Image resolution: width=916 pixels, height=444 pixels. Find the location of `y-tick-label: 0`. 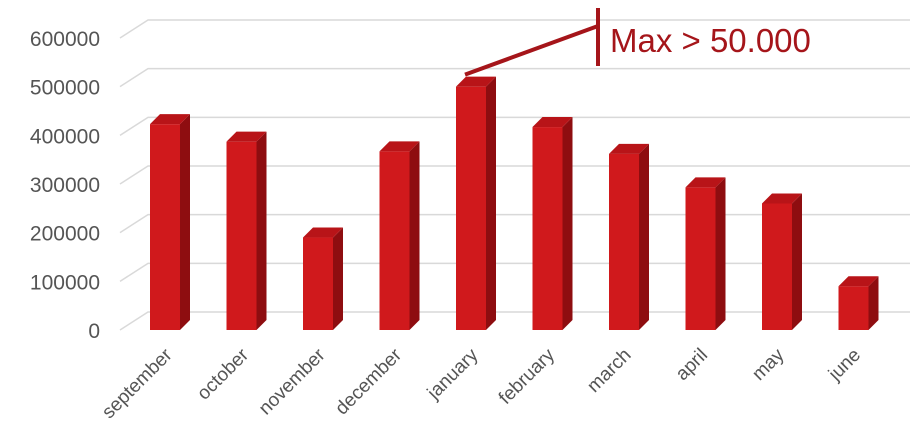

y-tick-label: 0 is located at coordinates (94, 331).